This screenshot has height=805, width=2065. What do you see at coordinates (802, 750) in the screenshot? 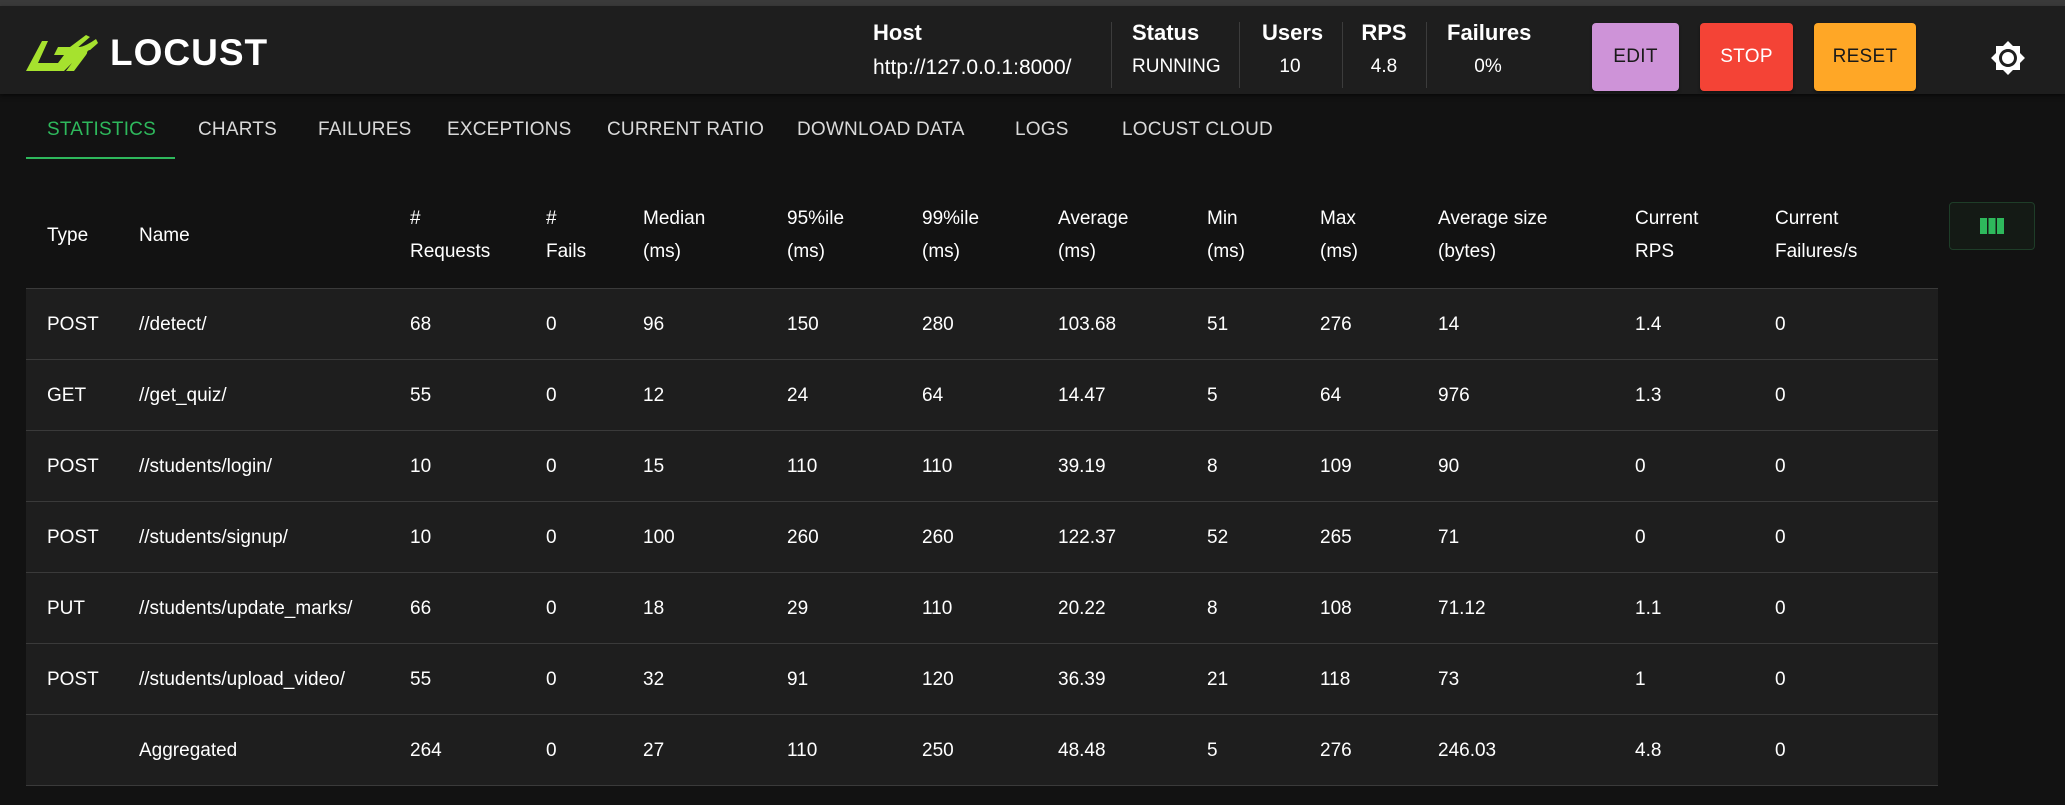
I see `cell-p95: 110` at bounding box center [802, 750].